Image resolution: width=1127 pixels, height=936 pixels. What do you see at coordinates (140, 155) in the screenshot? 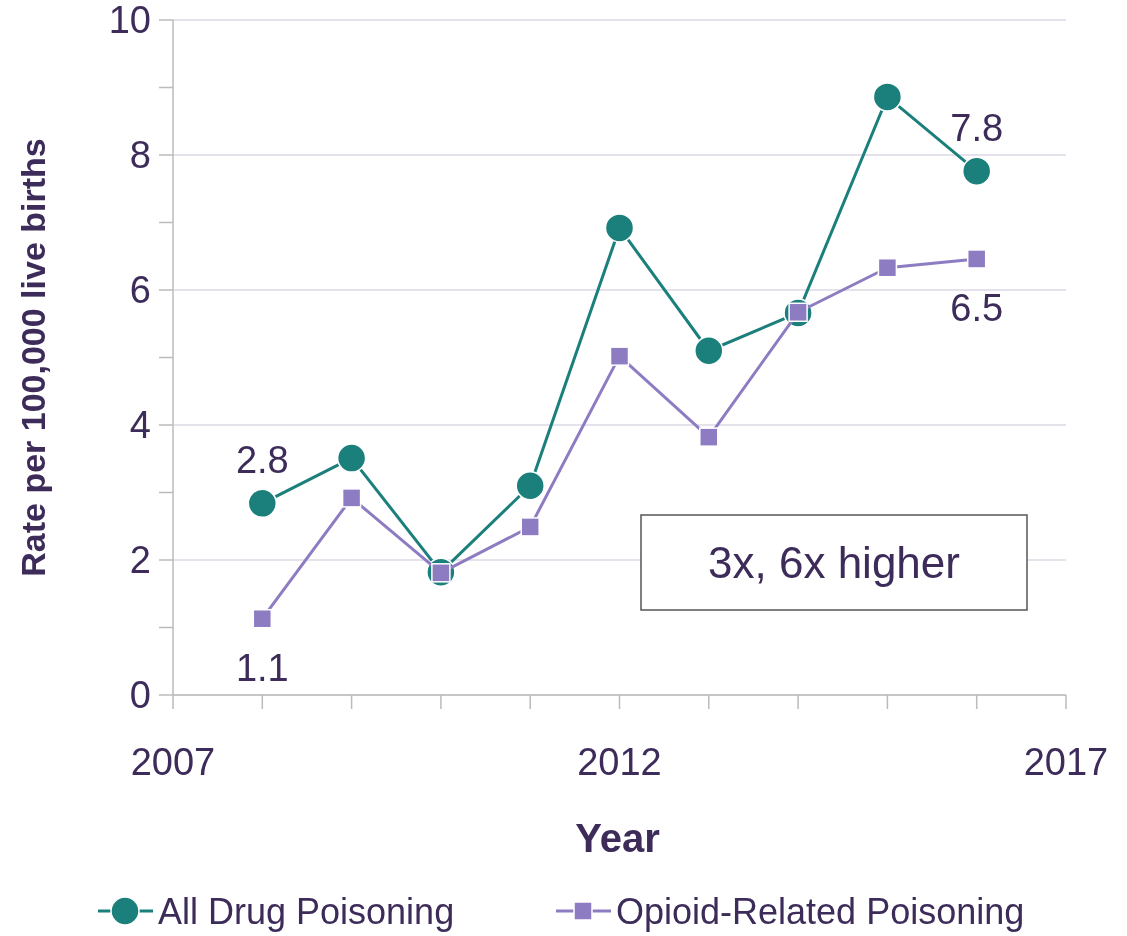
I see `y-tick-label: 8` at bounding box center [140, 155].